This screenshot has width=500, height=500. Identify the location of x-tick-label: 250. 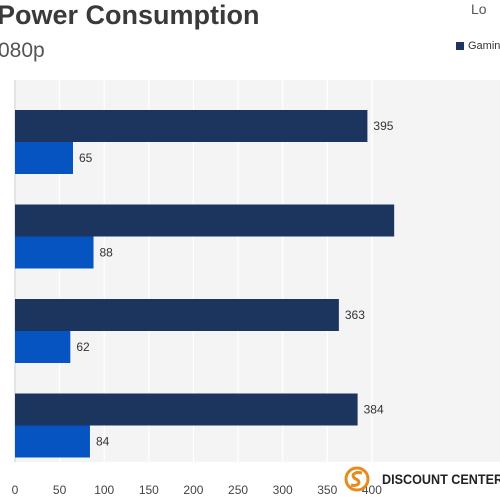
(238, 490).